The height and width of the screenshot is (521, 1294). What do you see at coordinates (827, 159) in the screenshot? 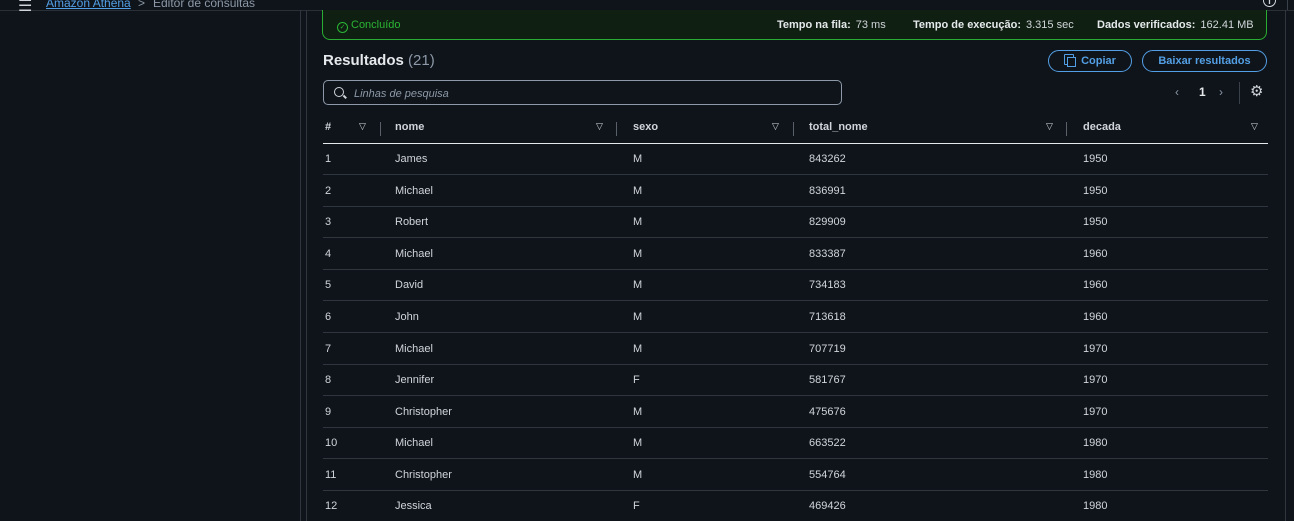
I see `cell-total-nome: 843262` at bounding box center [827, 159].